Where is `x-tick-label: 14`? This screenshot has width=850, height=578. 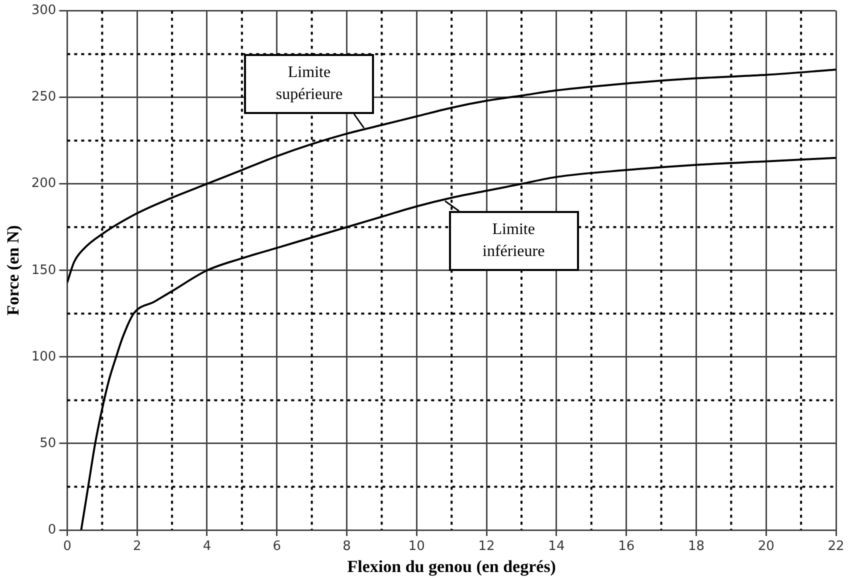 x-tick-label: 14 is located at coordinates (556, 546).